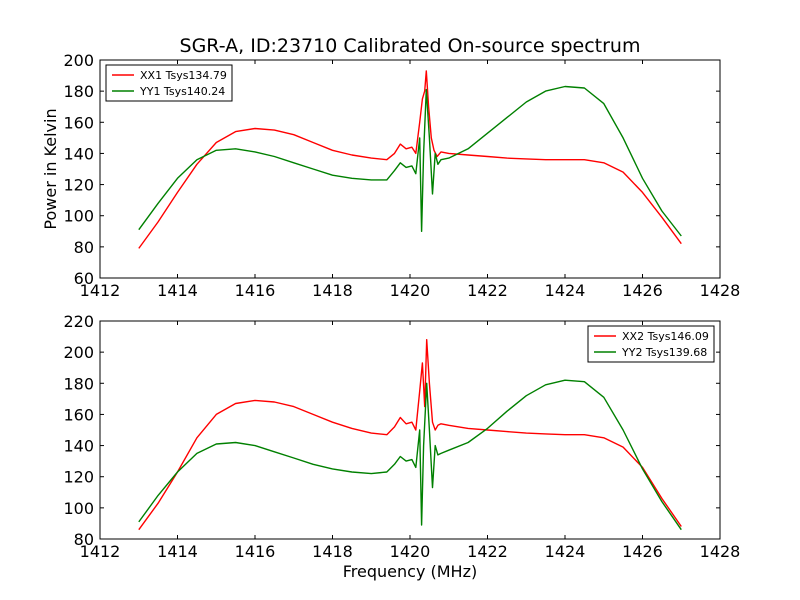 Image resolution: width=800 pixels, height=600 pixels. What do you see at coordinates (183, 75) in the screenshot?
I see `legend-entry-label: XX1 Tsys134.79` at bounding box center [183, 75].